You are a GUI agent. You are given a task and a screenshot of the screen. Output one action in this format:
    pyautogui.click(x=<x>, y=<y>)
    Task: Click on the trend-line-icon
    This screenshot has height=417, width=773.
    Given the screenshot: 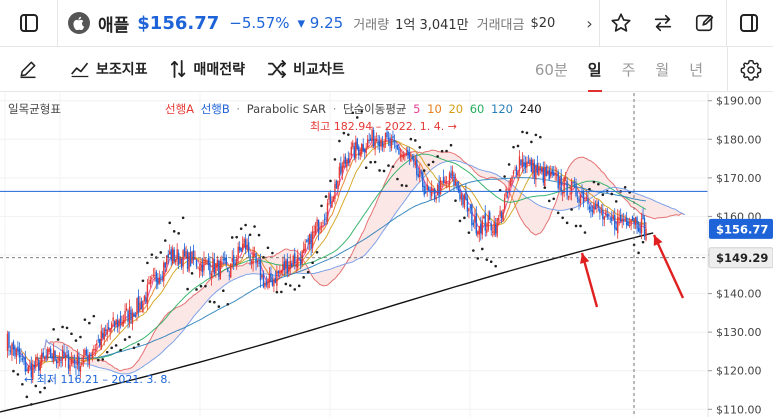 What is the action you would take?
    pyautogui.click(x=80, y=70)
    